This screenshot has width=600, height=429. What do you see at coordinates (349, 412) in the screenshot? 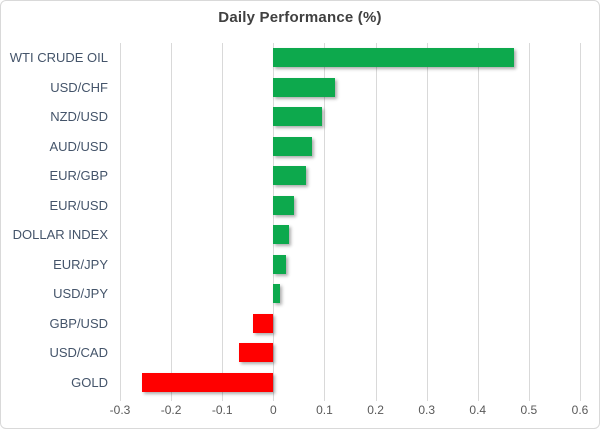
I see `value-axis: -0.3 -0.2 -0.1 0 0.1 0.2 0.3 0.4 0.5 0.6` at bounding box center [349, 412].